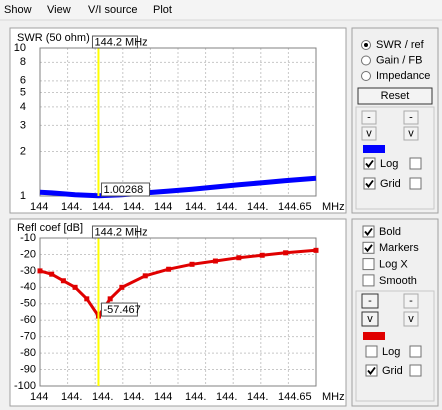 The width and height of the screenshot is (442, 410). I want to click on y-tick-label: -20, so click(28, 254).